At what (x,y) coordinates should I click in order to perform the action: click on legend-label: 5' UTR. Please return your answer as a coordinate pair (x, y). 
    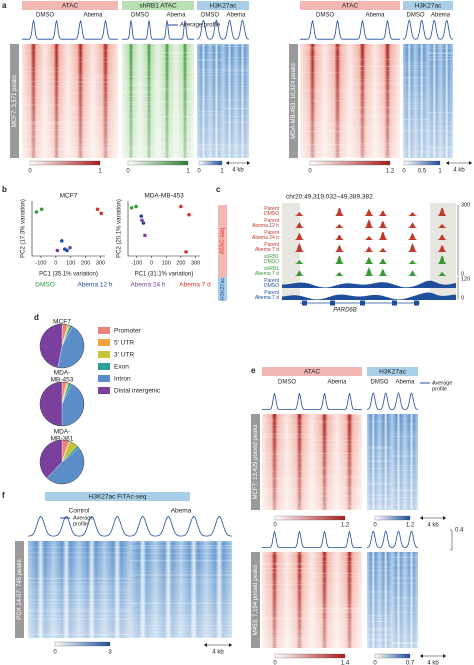
    Looking at the image, I should click on (124, 343).